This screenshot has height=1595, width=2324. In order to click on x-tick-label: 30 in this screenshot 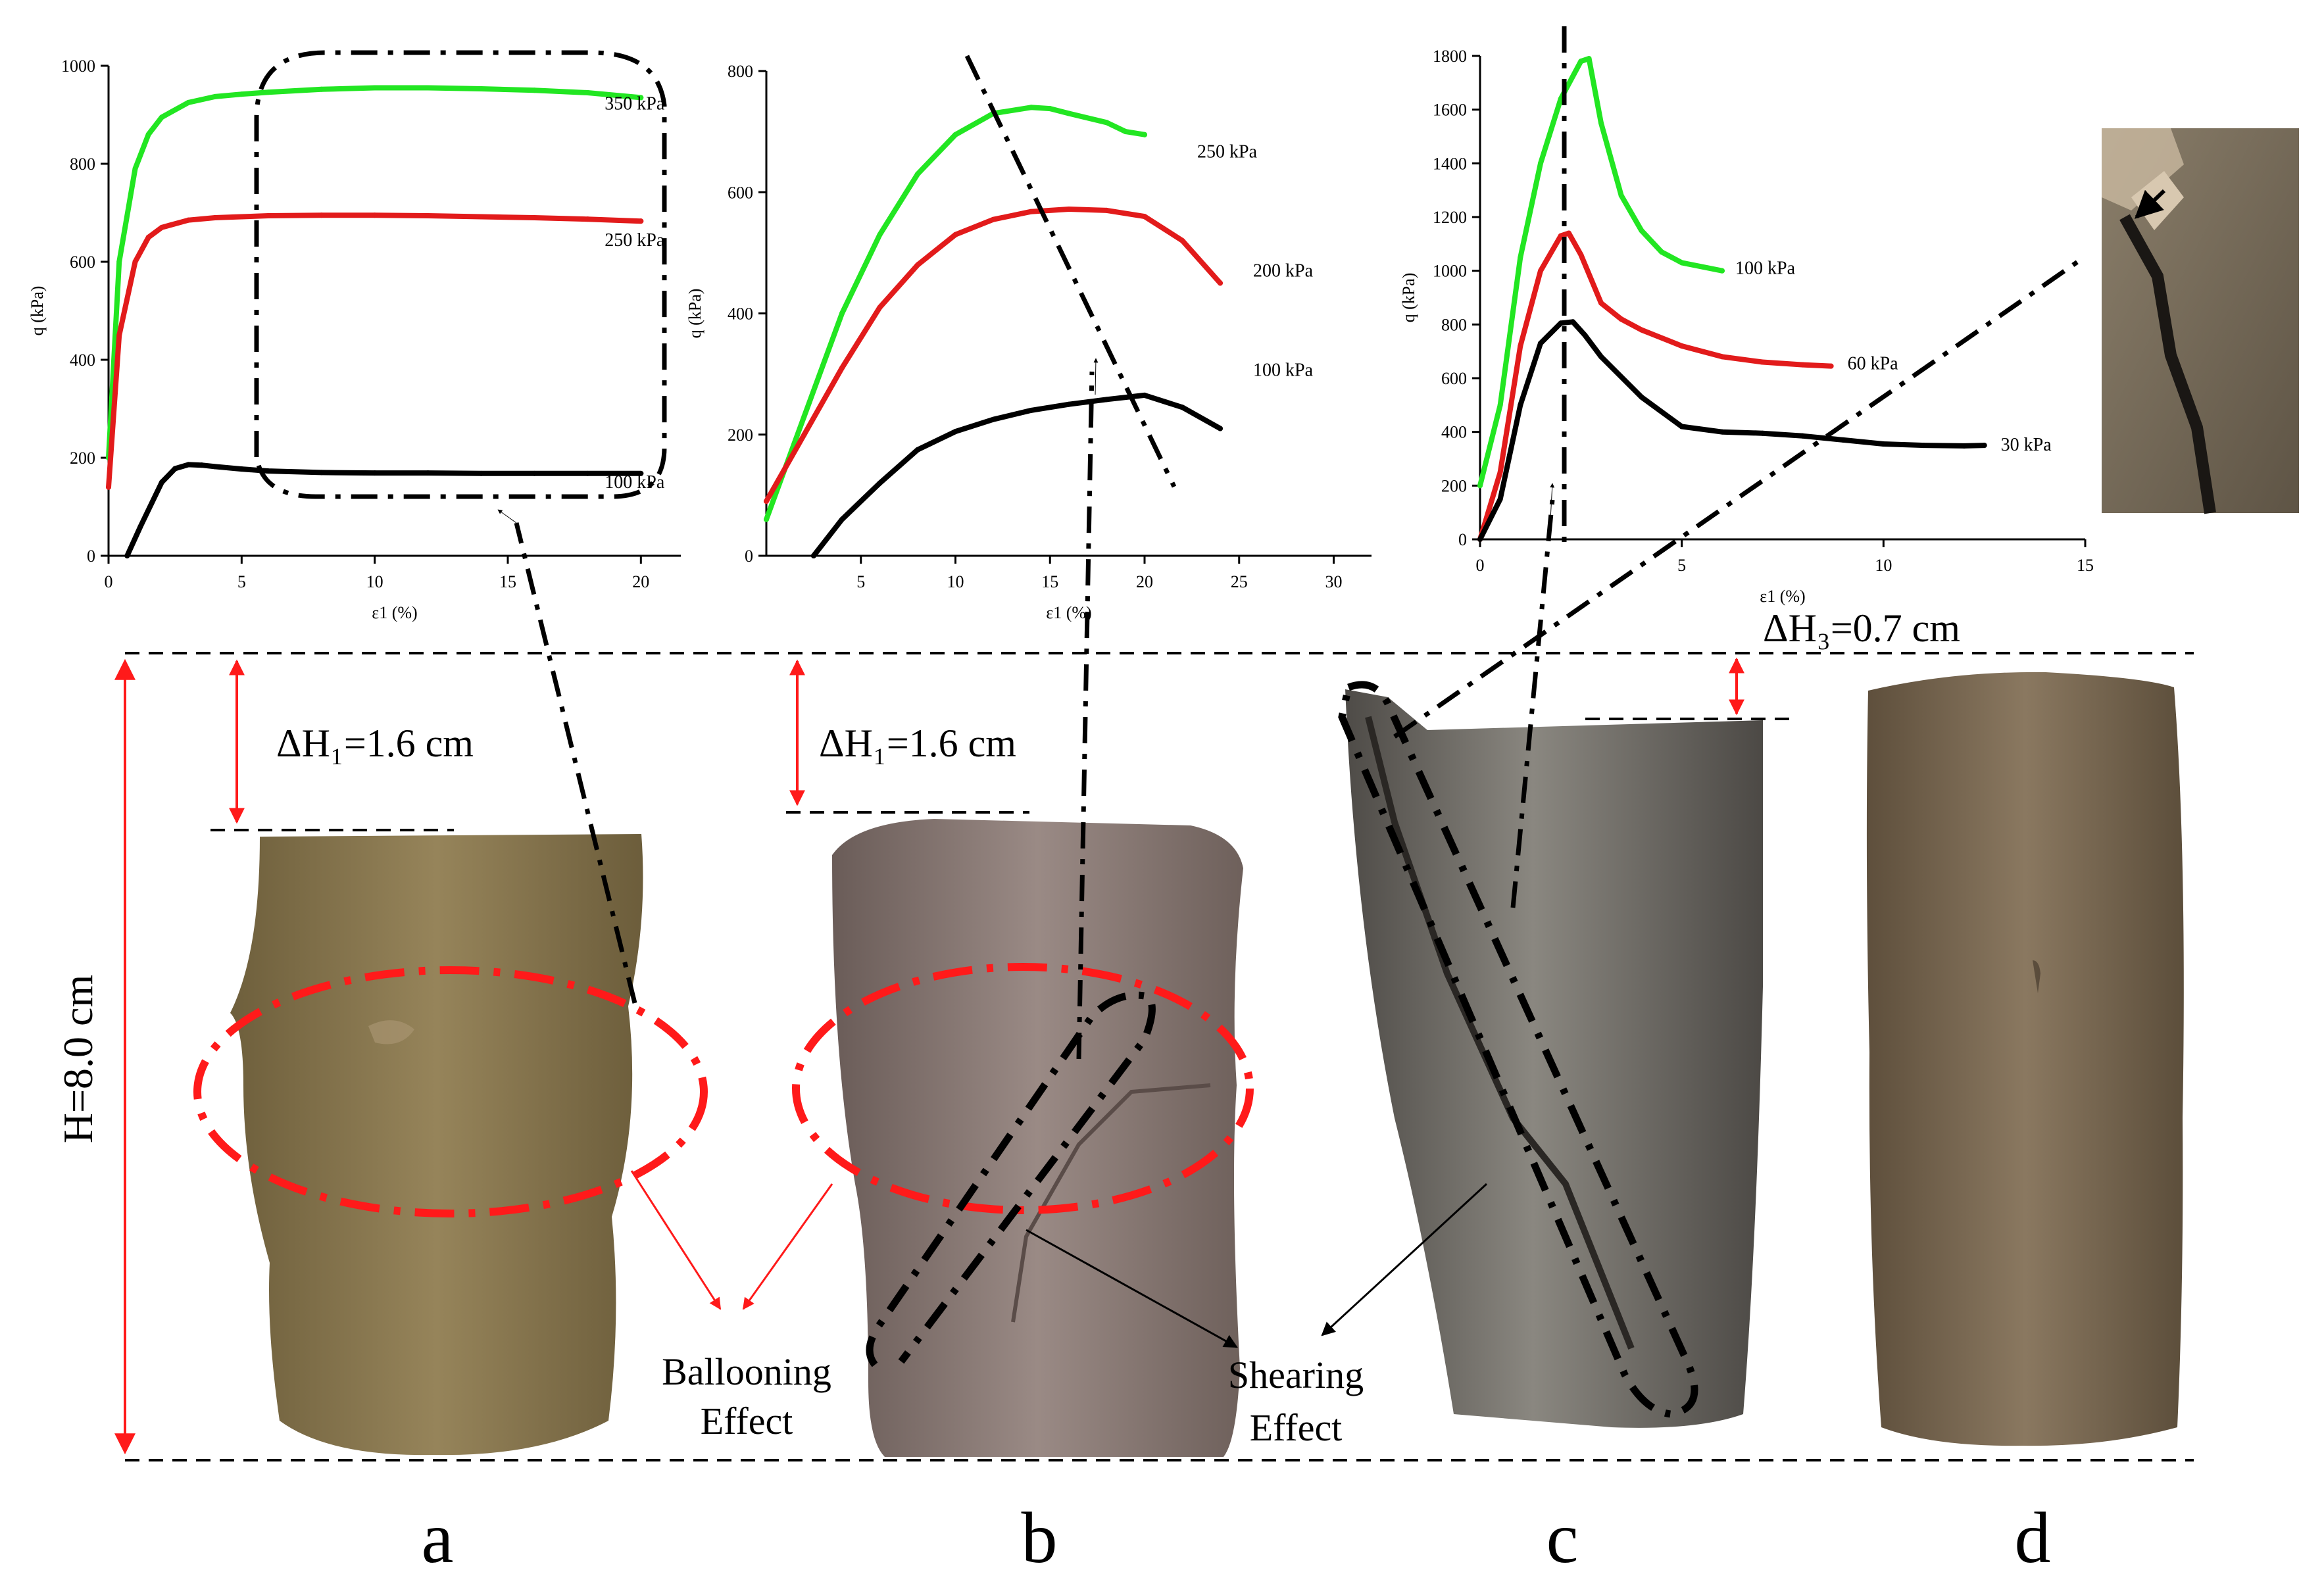, I will do `click(1334, 581)`.